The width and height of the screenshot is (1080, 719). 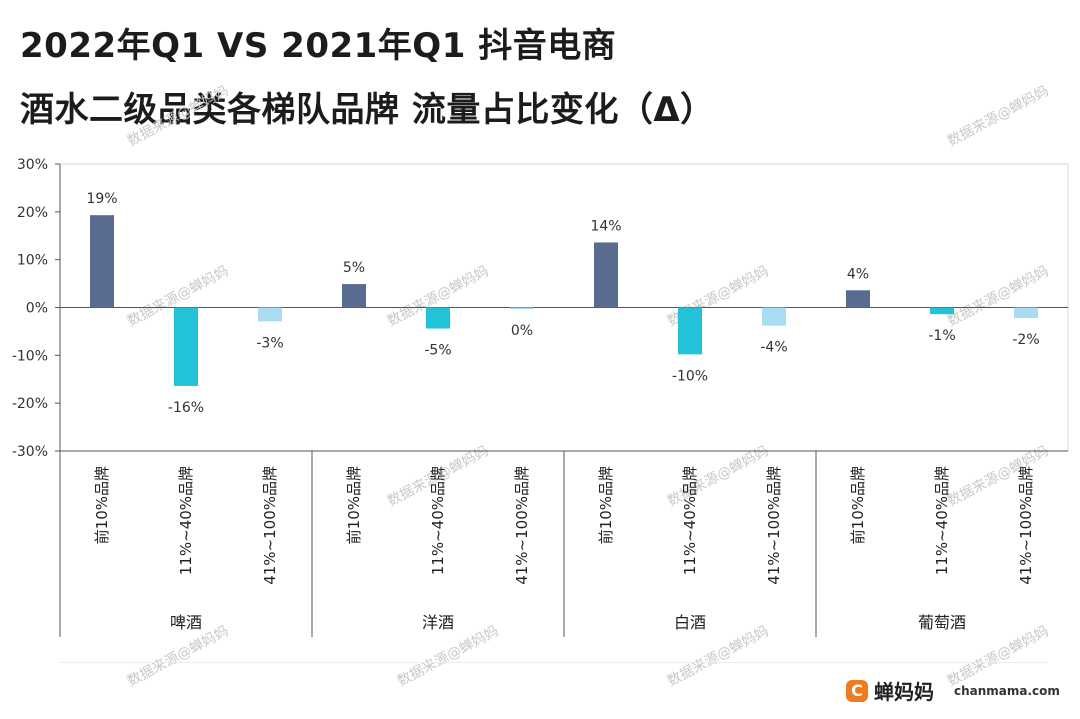 What do you see at coordinates (32, 213) in the screenshot?
I see `y-tick-label: 20%` at bounding box center [32, 213].